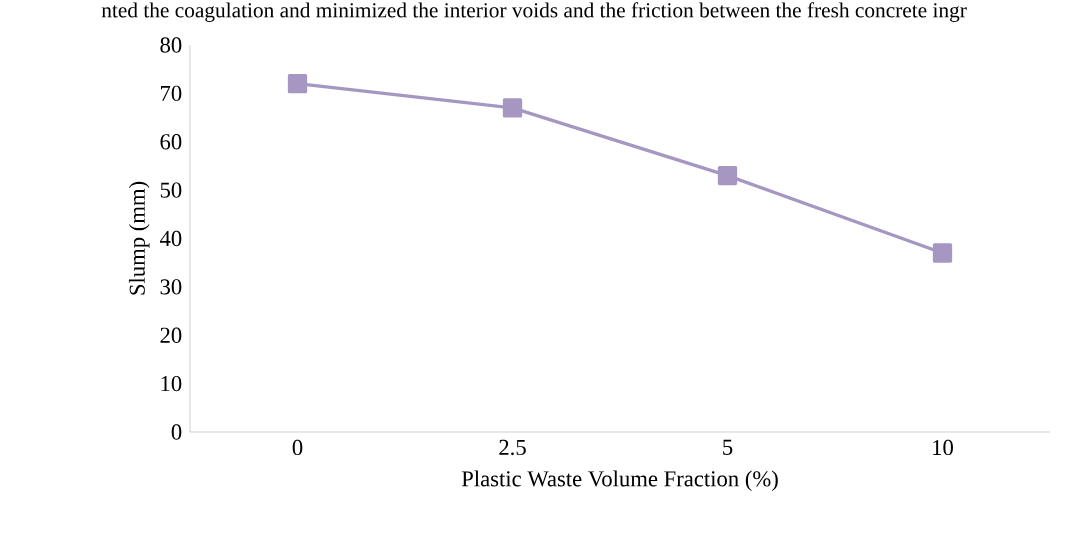 This screenshot has height=546, width=1068. What do you see at coordinates (619, 481) in the screenshot?
I see `x-axis-title: Plastic Waste Volume Fraction (%)` at bounding box center [619, 481].